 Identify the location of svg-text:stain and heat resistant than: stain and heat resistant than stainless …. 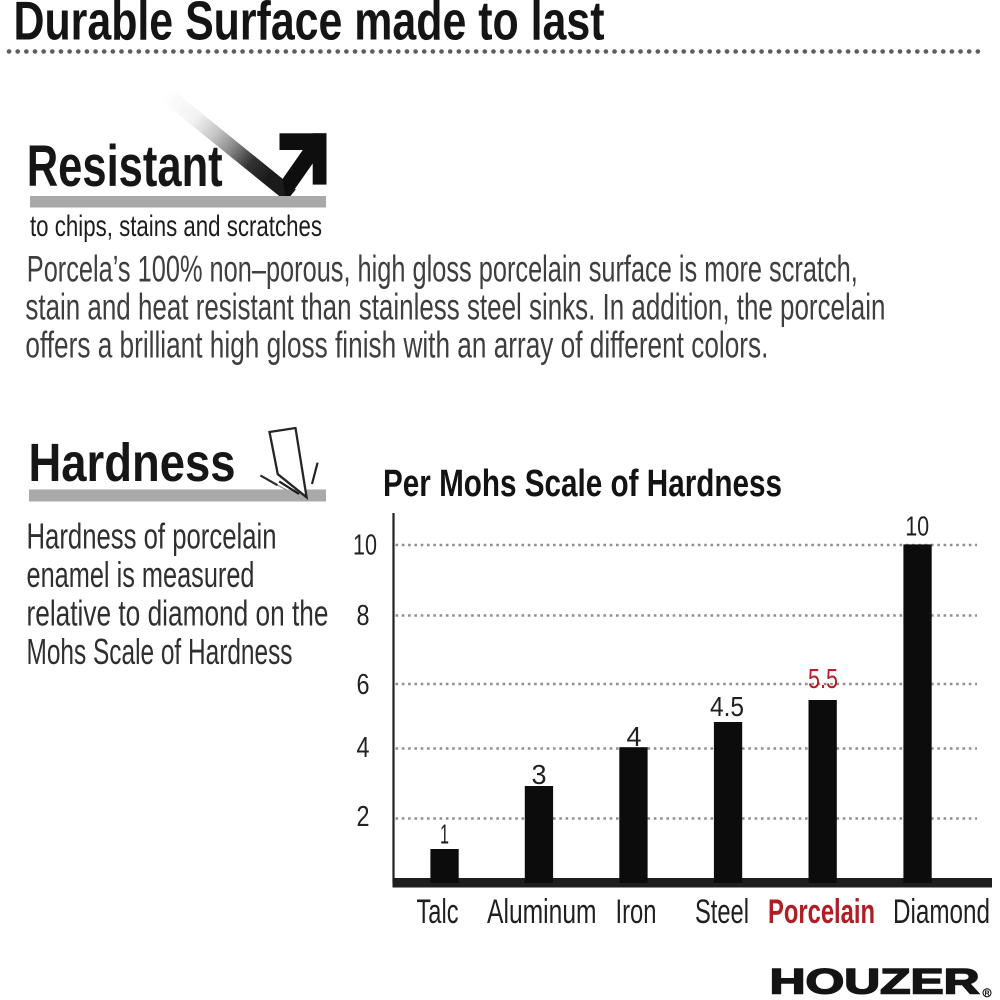
(455, 307).